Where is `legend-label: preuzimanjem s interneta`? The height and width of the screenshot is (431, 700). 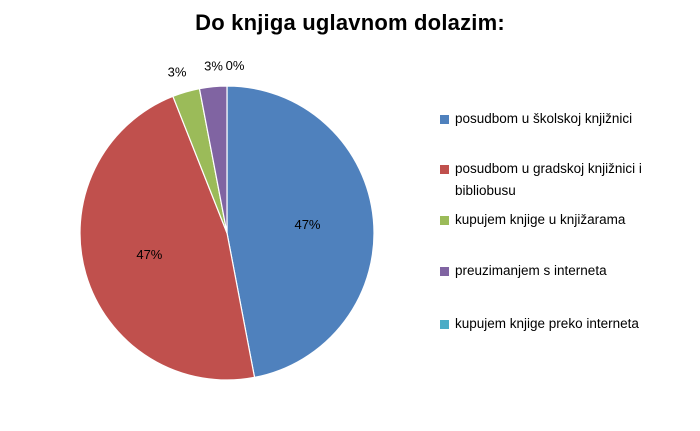 legend-label: preuzimanjem s interneta is located at coordinates (531, 270).